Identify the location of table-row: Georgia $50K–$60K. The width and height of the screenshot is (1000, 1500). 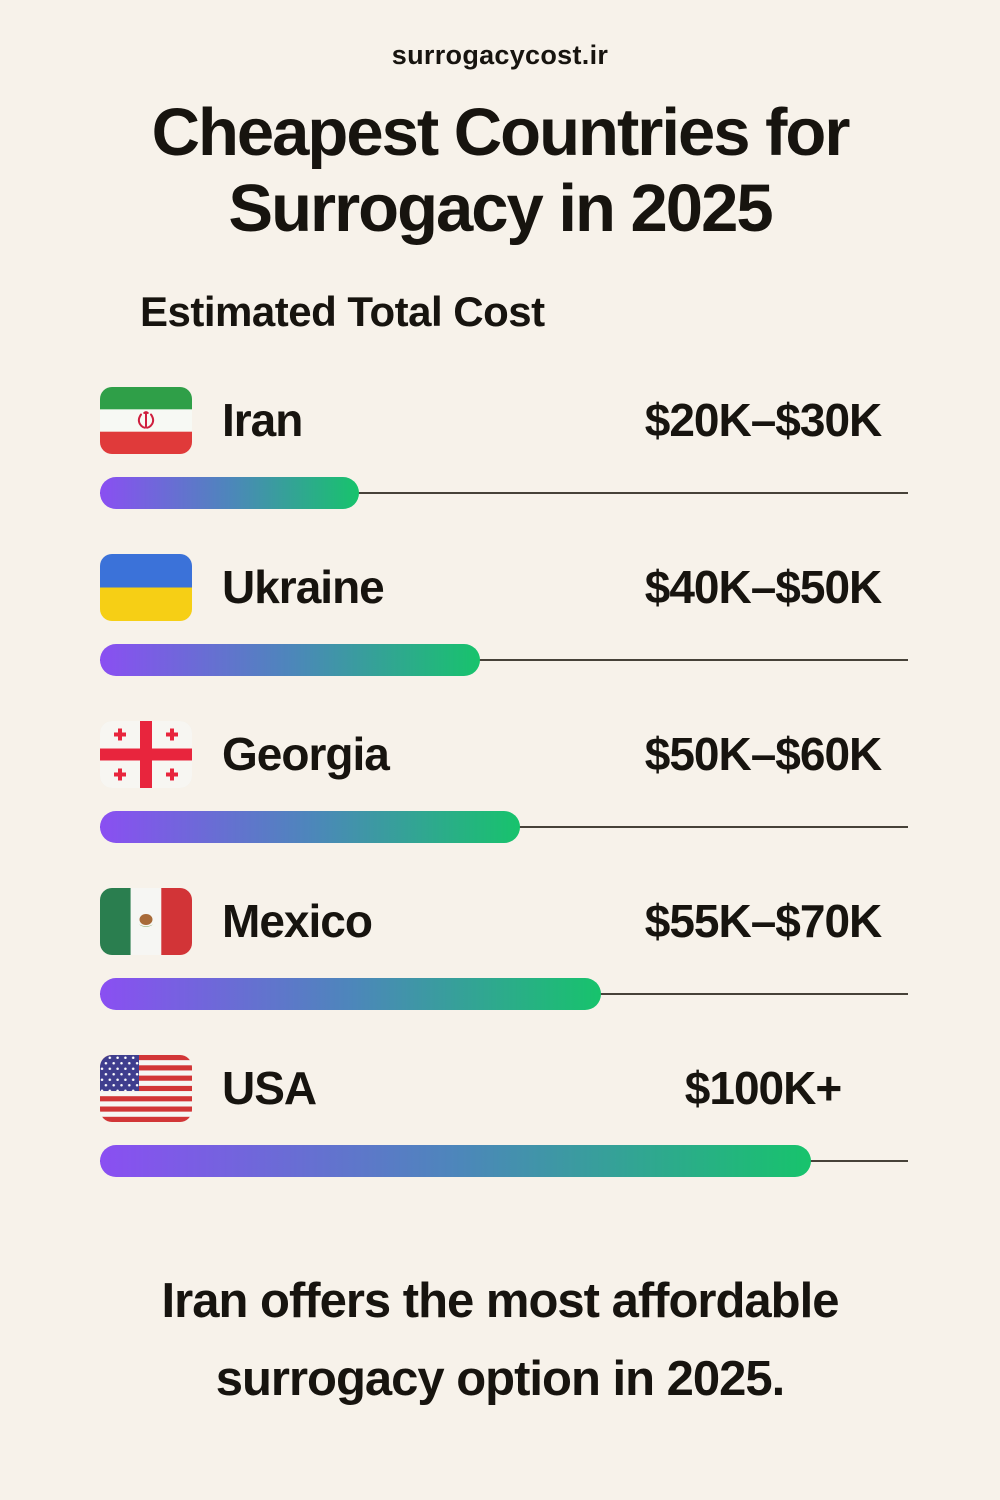
(504, 782).